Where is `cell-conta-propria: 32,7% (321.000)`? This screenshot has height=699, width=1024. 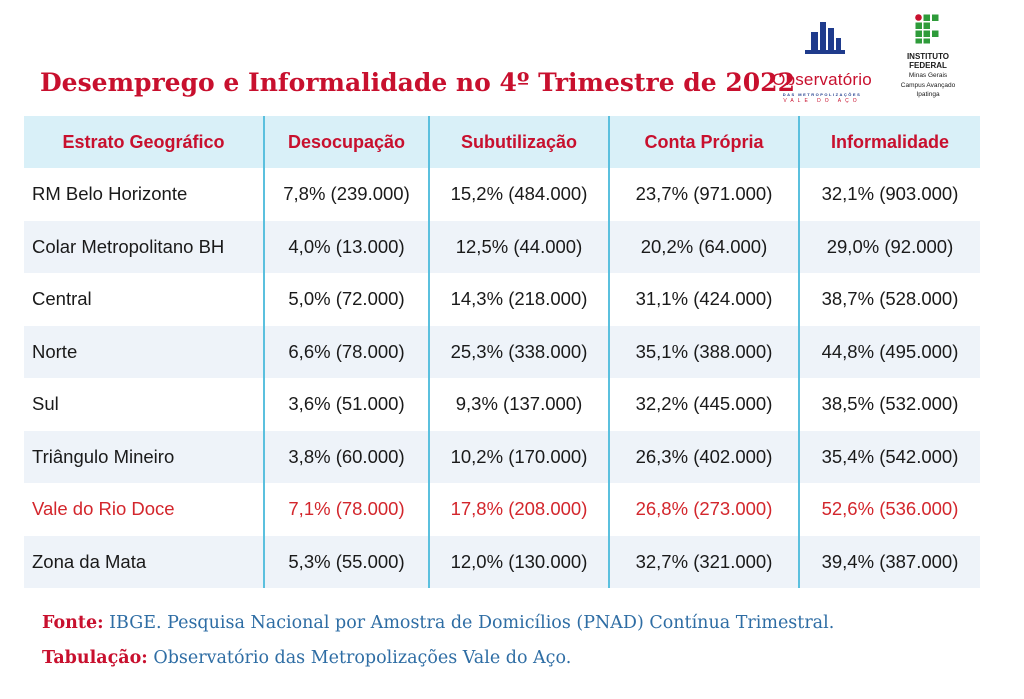 cell-conta-propria: 32,7% (321.000) is located at coordinates (703, 561).